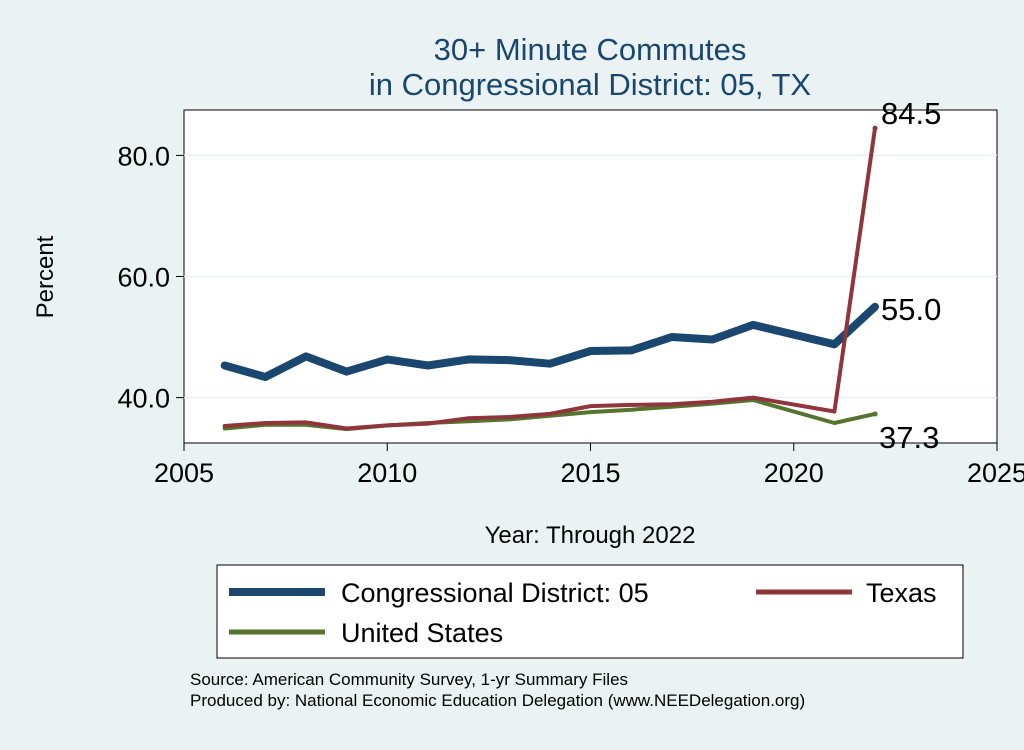  Describe the element at coordinates (995, 473) in the screenshot. I see `x-tick-label: 2025` at that location.